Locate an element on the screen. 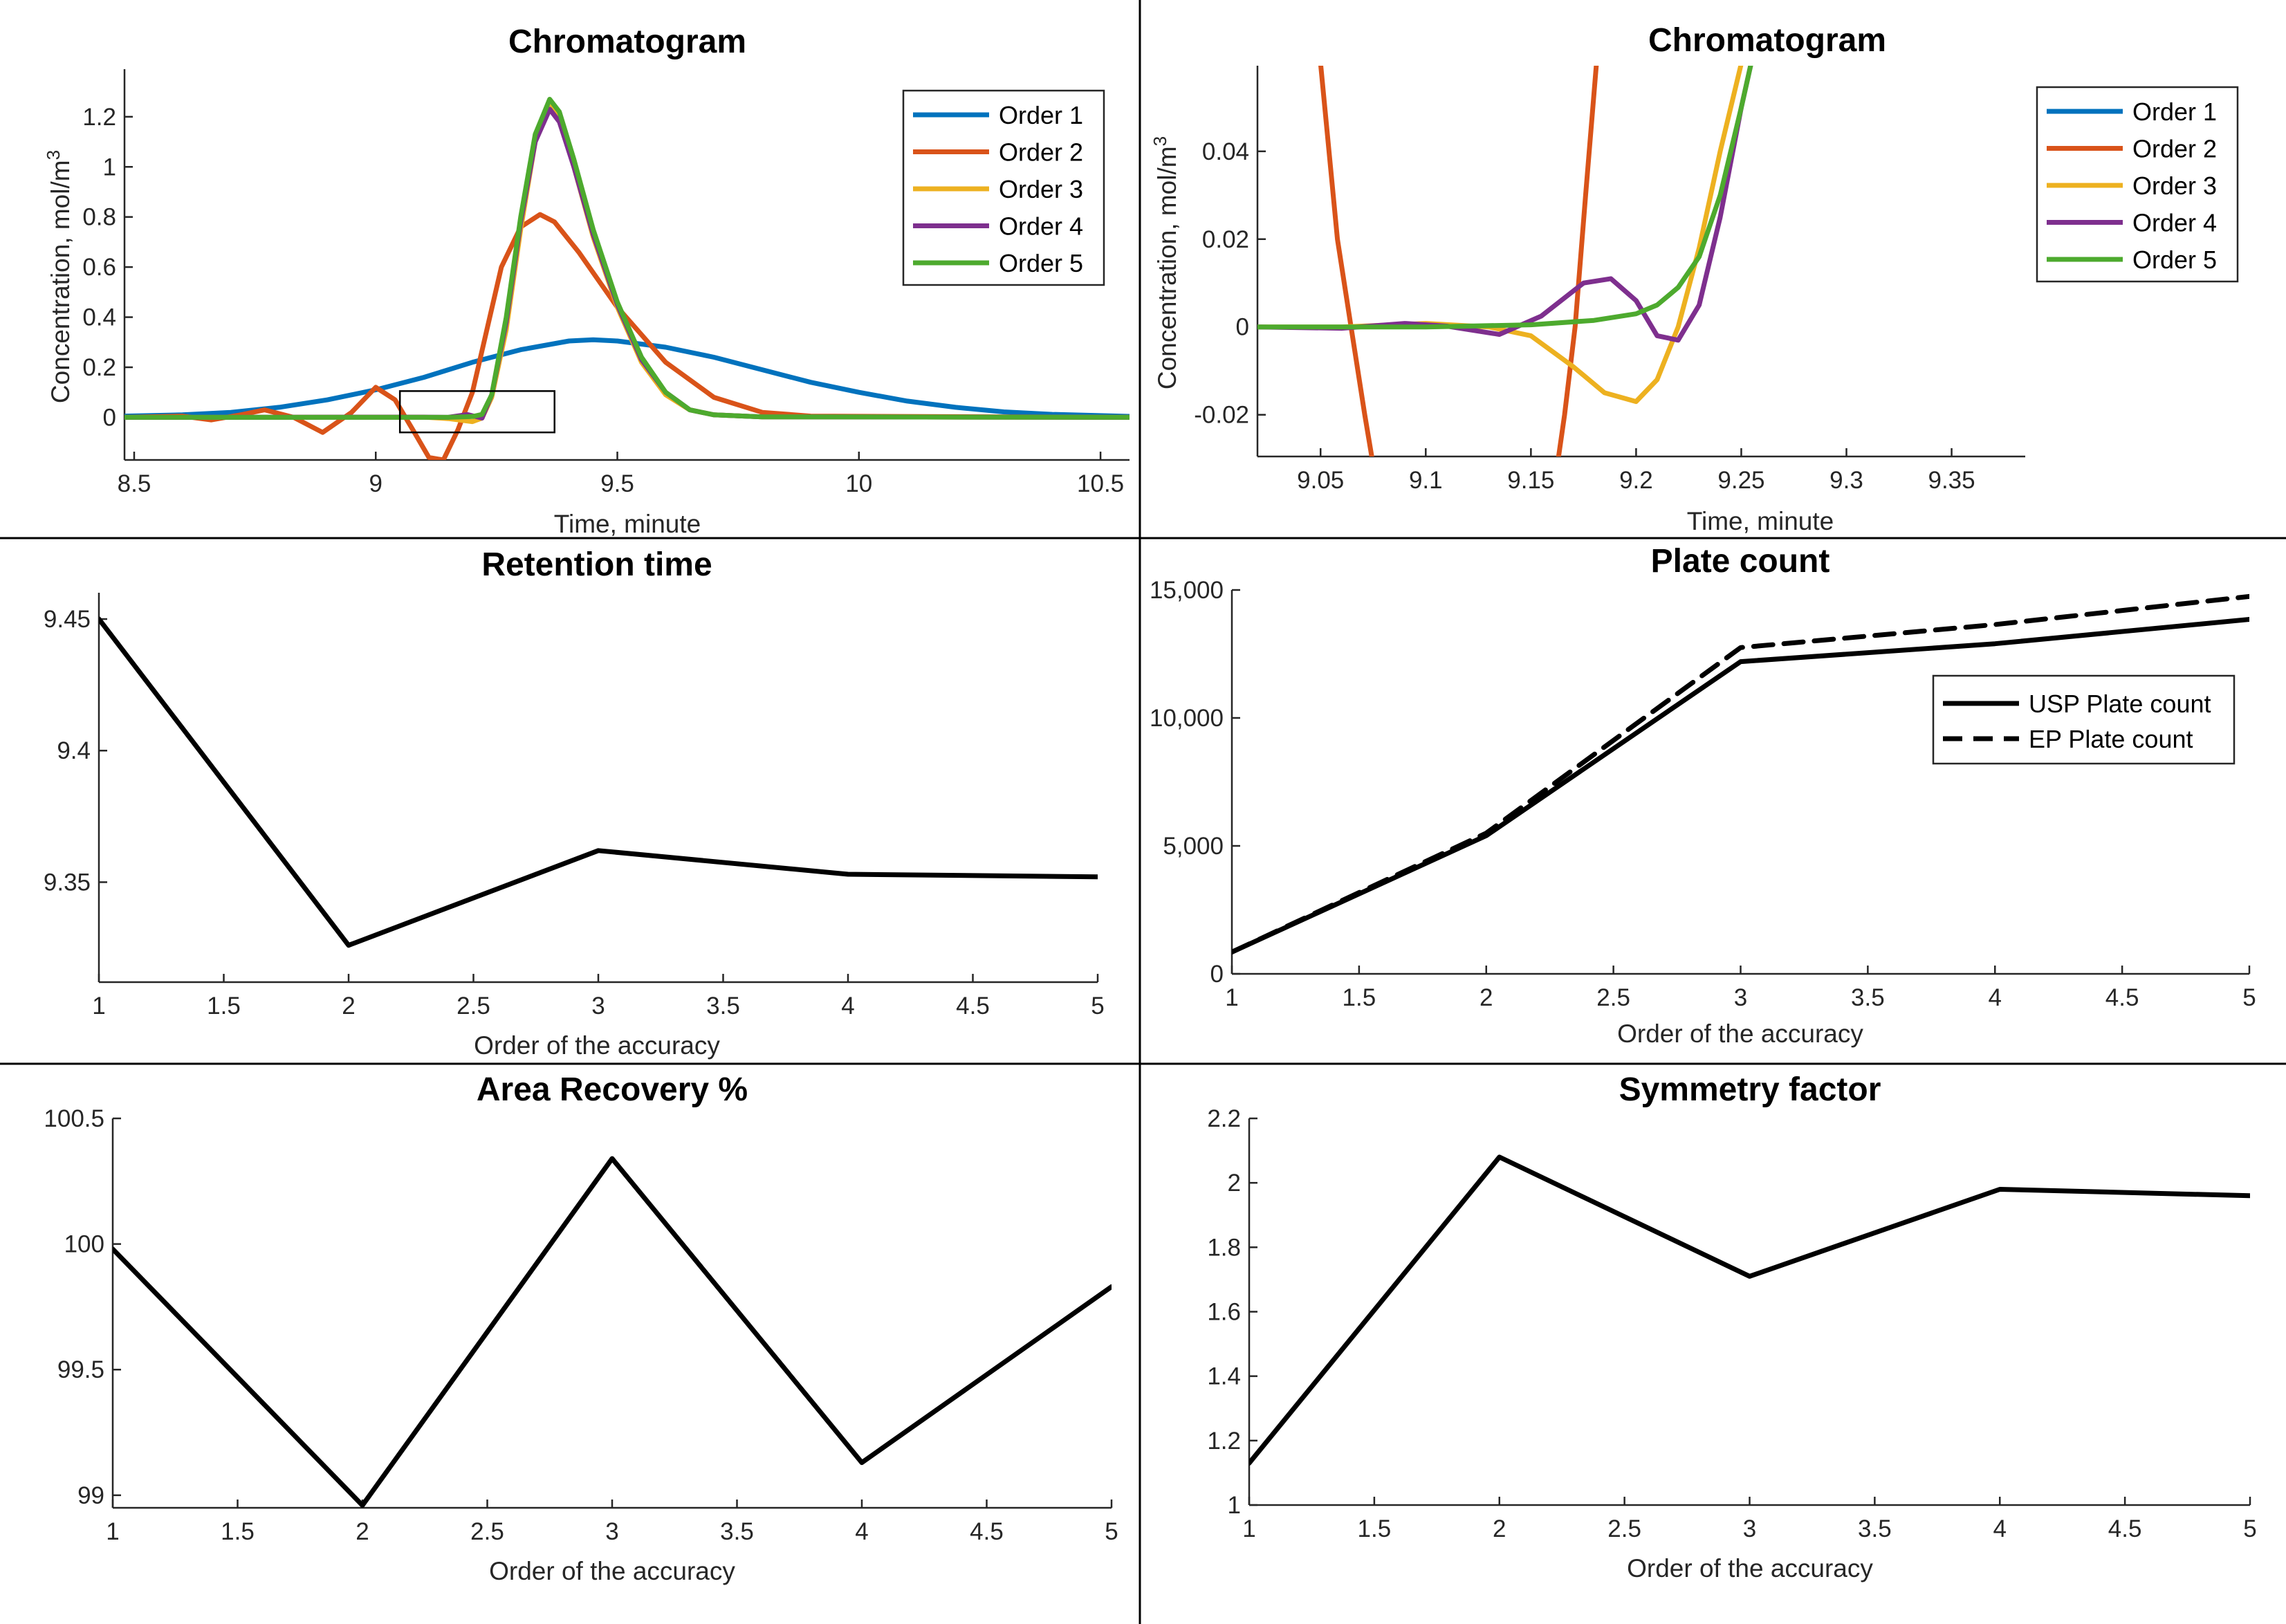 This screenshot has width=2286, height=1624. x-tick-label: 9 is located at coordinates (375, 483).